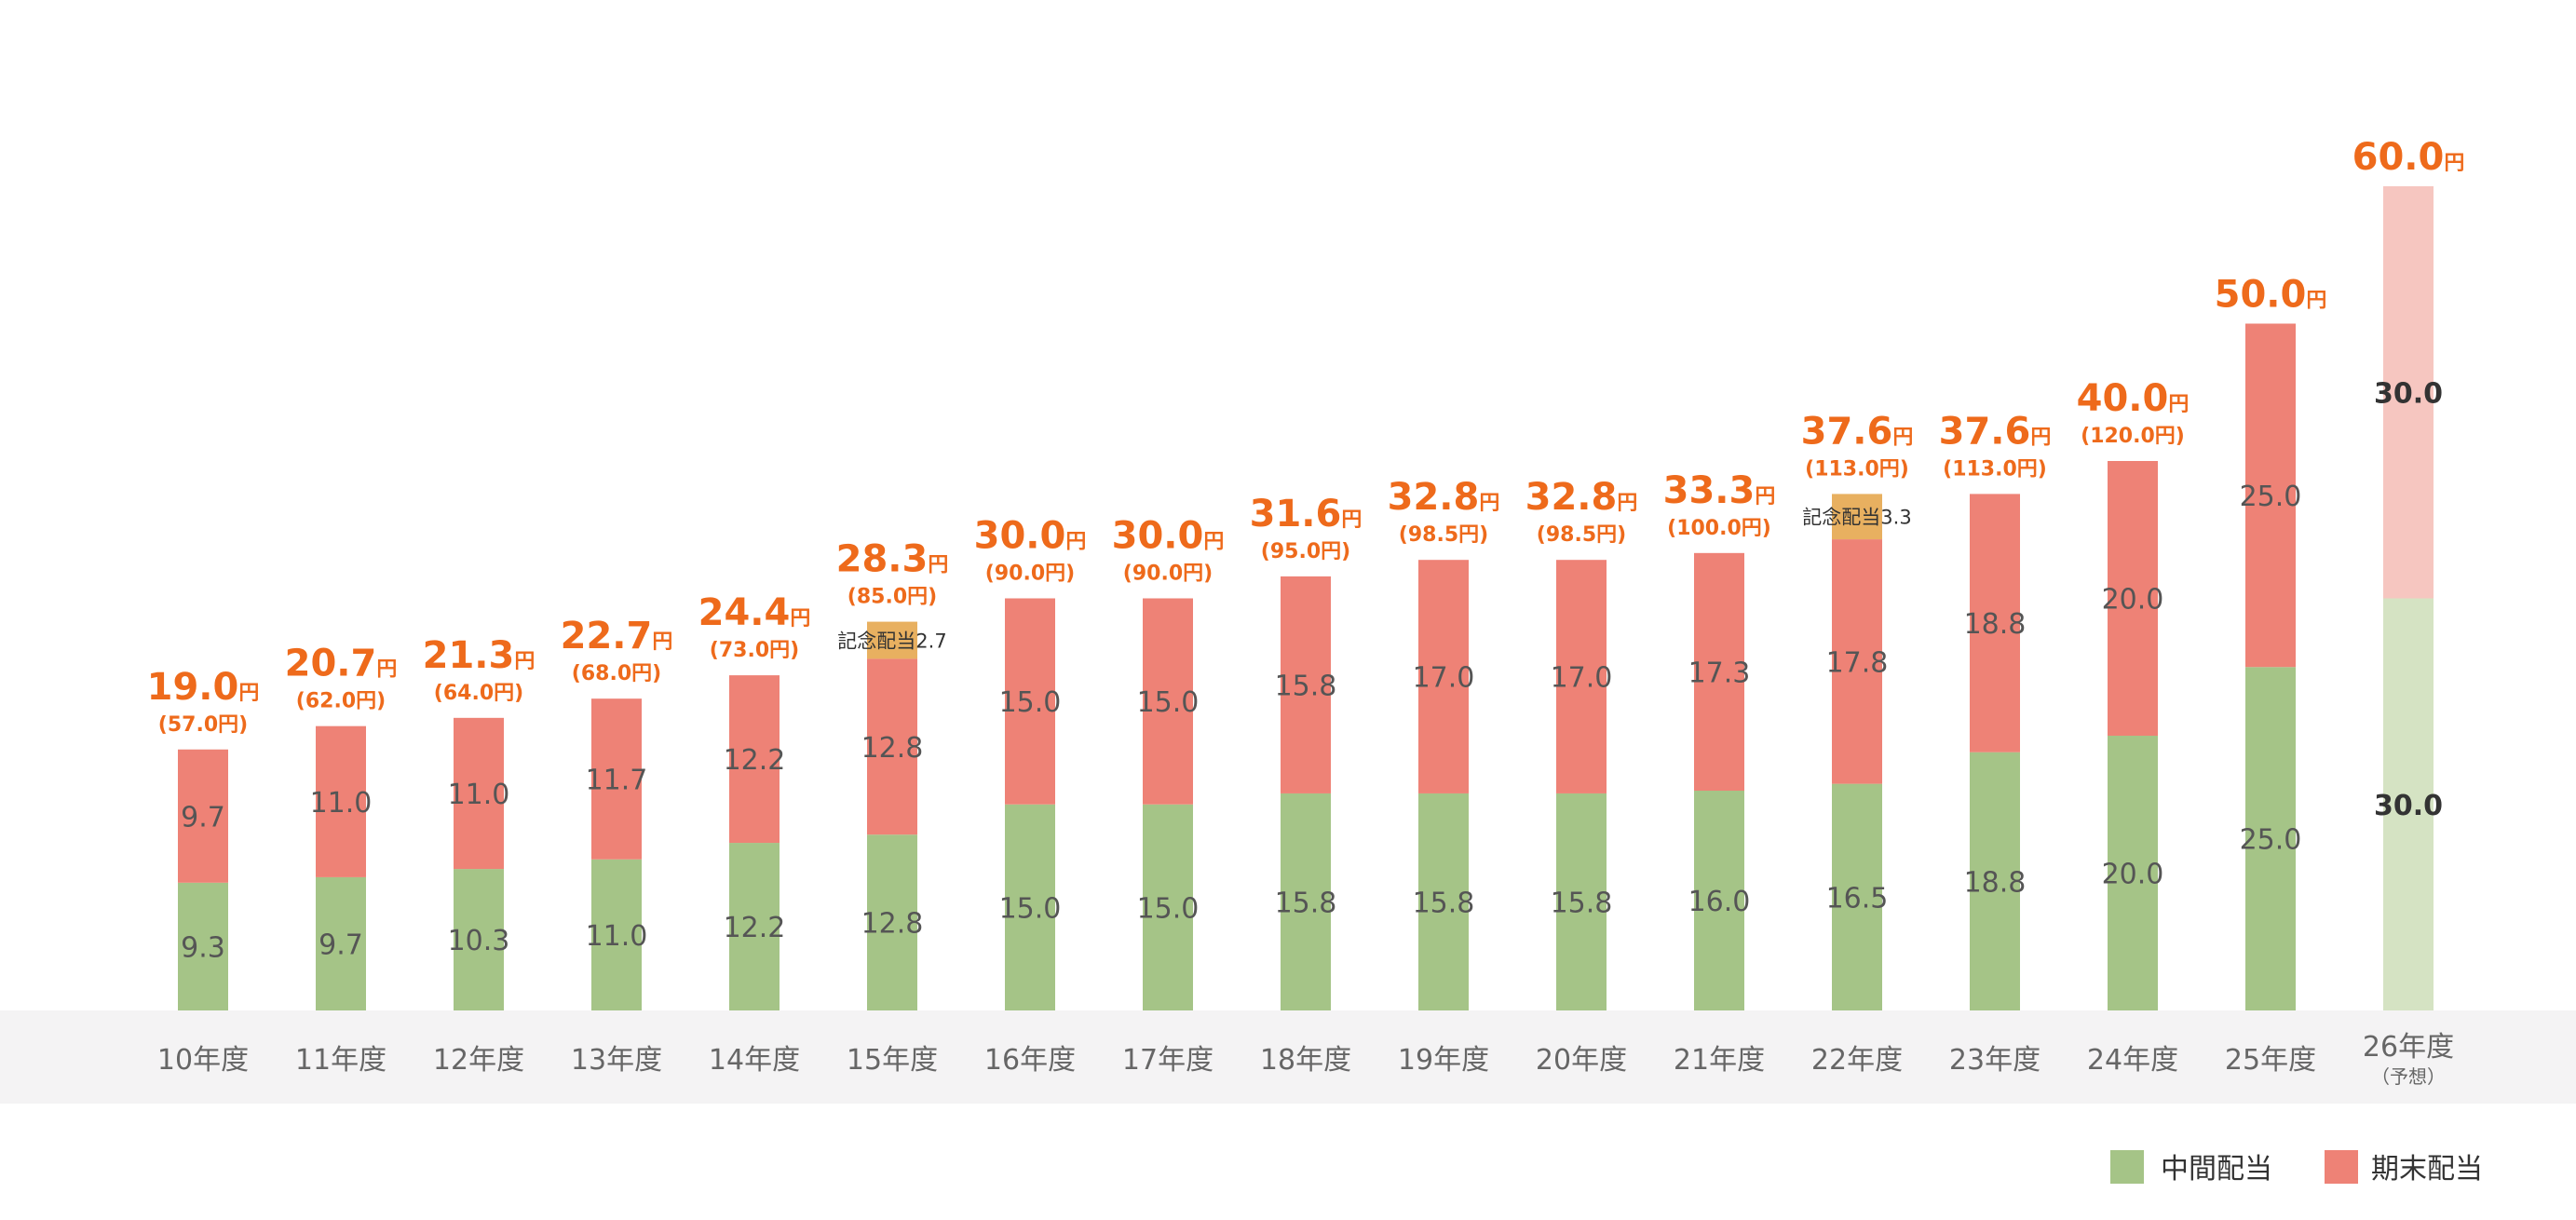 The width and height of the screenshot is (2576, 1220). What do you see at coordinates (1443, 535) in the screenshot?
I see `pre-split-total-10: (98.5円)` at bounding box center [1443, 535].